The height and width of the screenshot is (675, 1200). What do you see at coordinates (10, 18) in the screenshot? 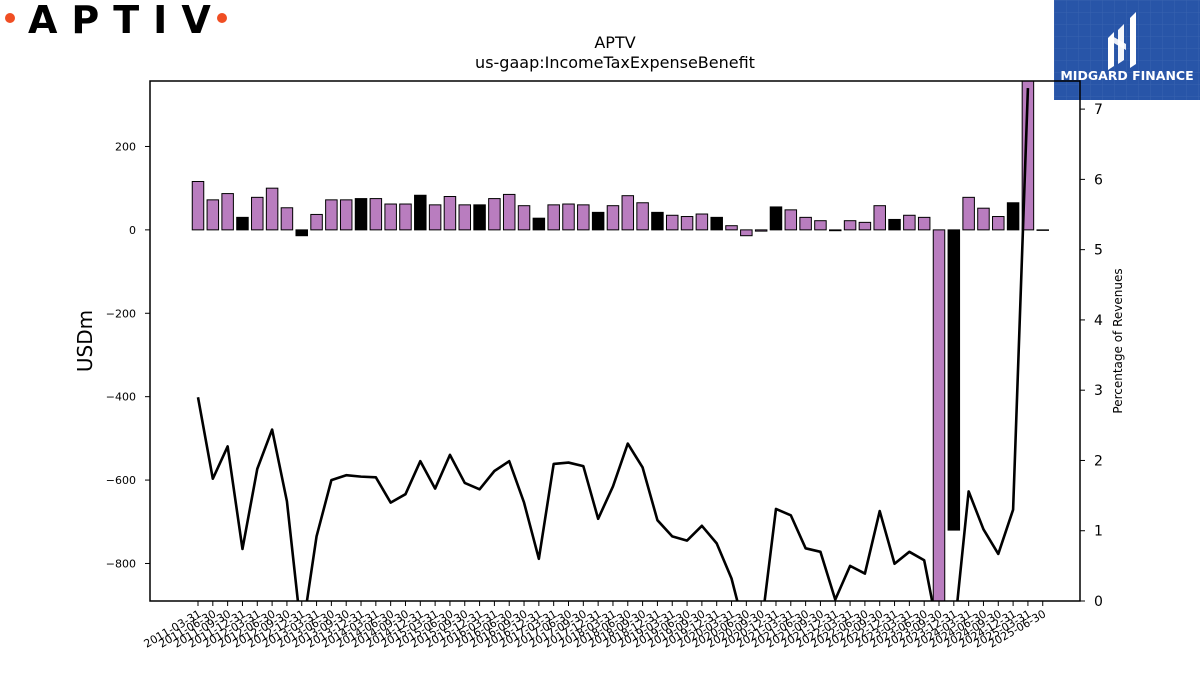
I see `logo-dot-left` at bounding box center [10, 18].